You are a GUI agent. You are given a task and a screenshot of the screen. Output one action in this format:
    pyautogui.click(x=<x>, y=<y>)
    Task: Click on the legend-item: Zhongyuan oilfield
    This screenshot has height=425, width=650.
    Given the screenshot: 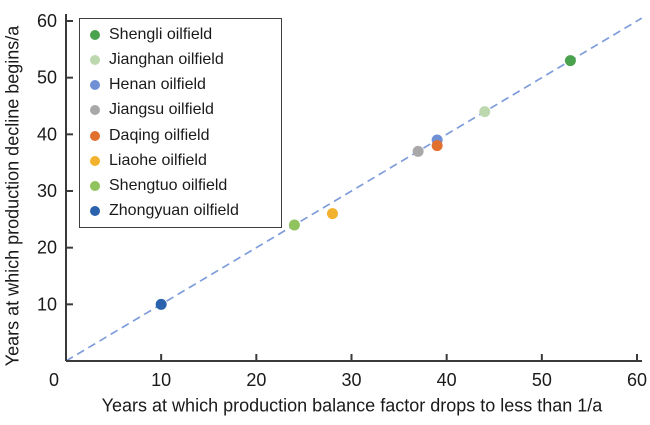 What is the action you would take?
    pyautogui.click(x=183, y=211)
    